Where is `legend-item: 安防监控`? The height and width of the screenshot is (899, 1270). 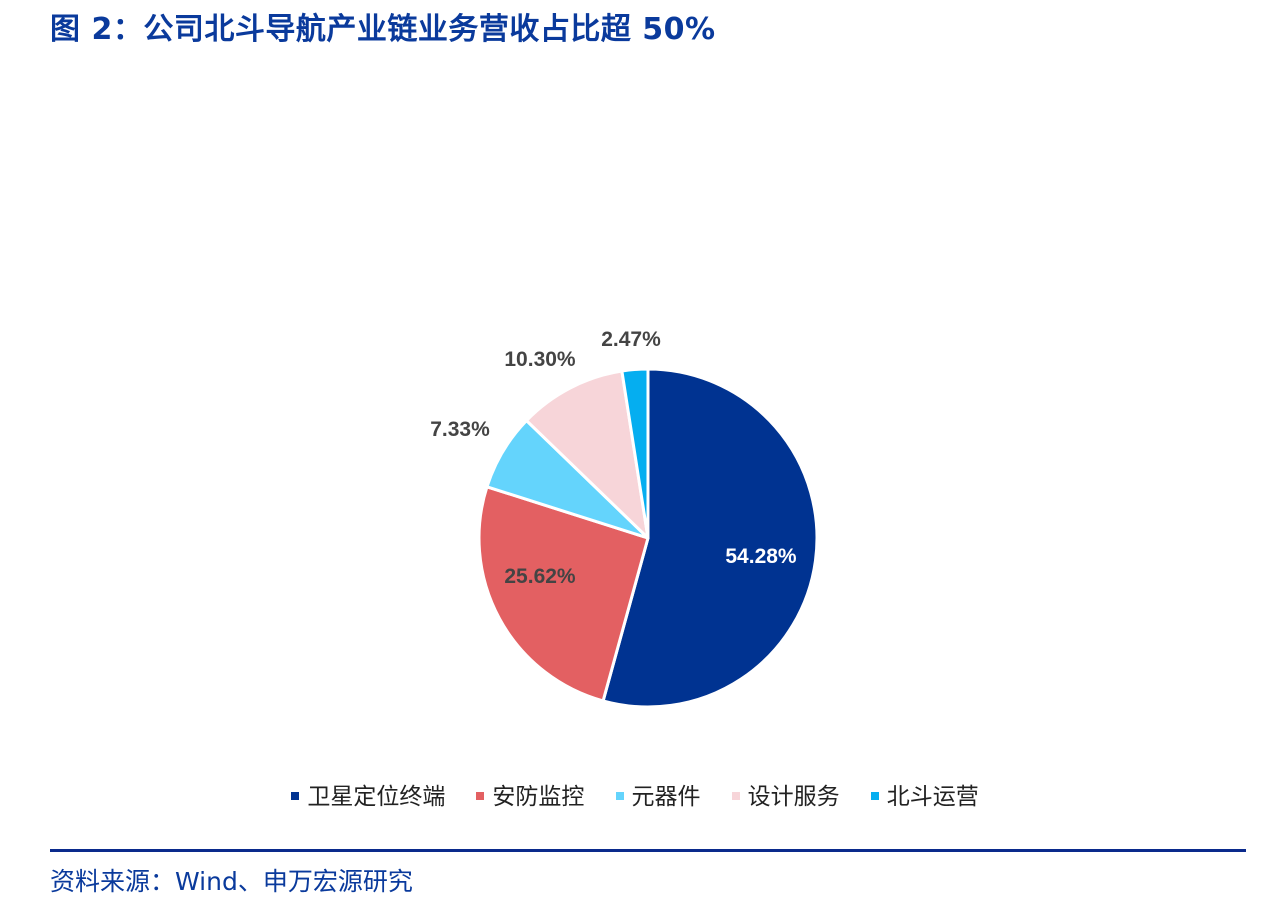 legend-item: 安防监控 is located at coordinates (530, 794).